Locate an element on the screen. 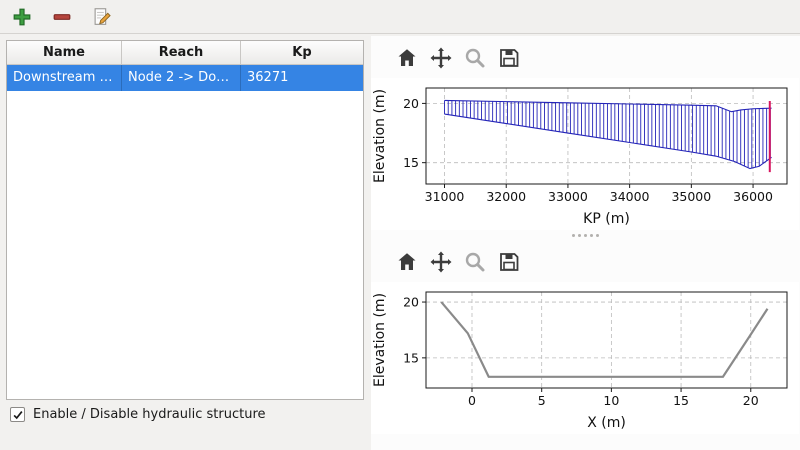  cross-section-plot-toolbar is located at coordinates (585, 261).